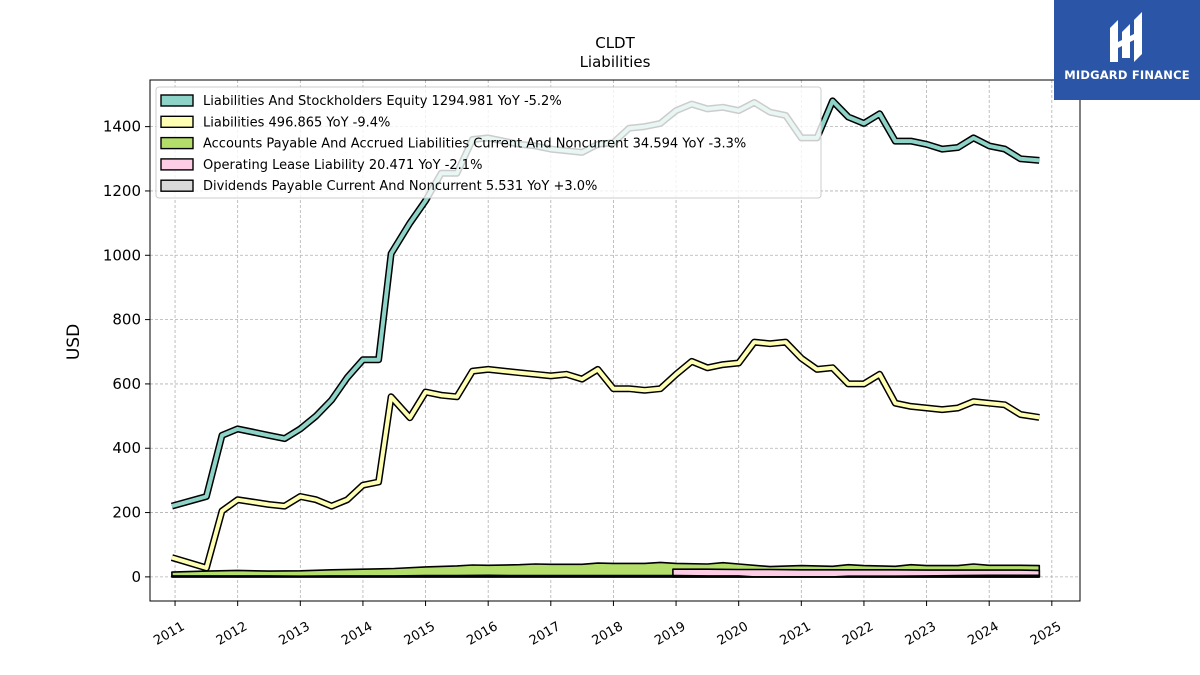 Image resolution: width=1200 pixels, height=675 pixels. I want to click on y-tick-label: 1200, so click(122, 191).